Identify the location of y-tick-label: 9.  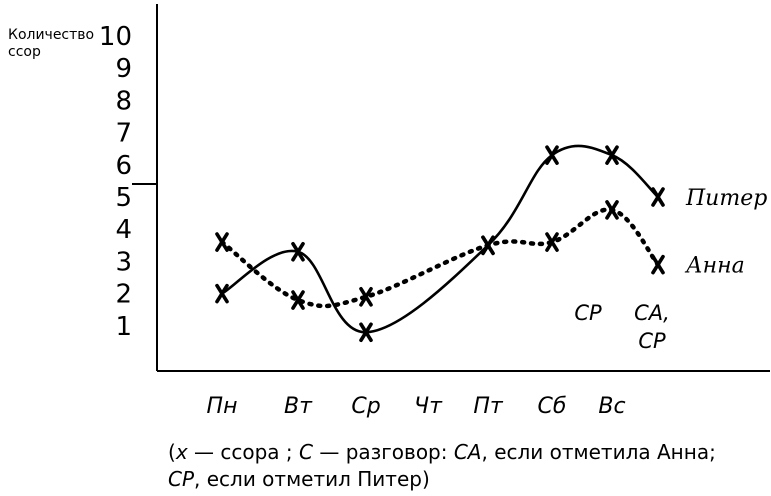
(123, 69).